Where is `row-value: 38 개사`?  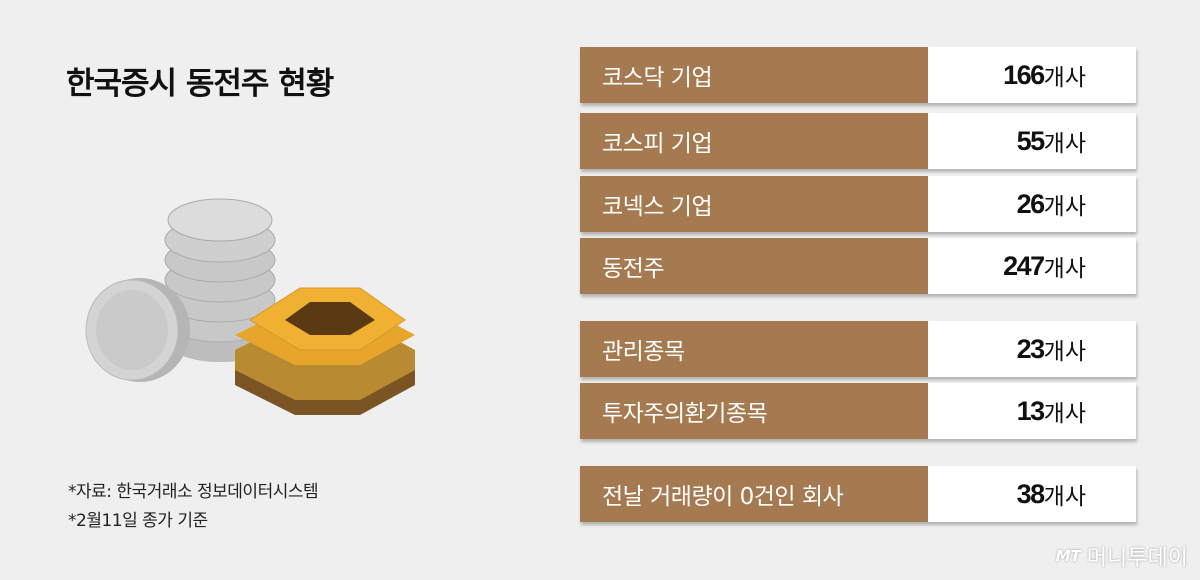
row-value: 38 개사 is located at coordinates (1032, 494).